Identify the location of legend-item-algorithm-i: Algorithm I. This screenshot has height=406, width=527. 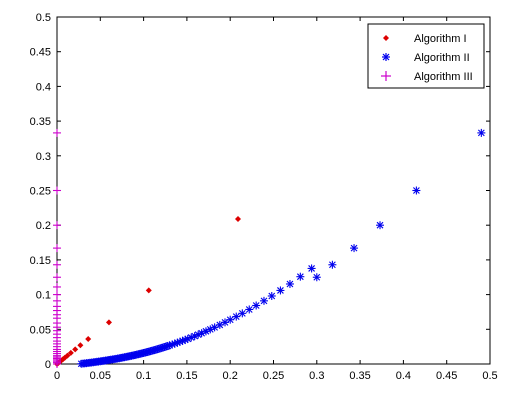
(425, 39).